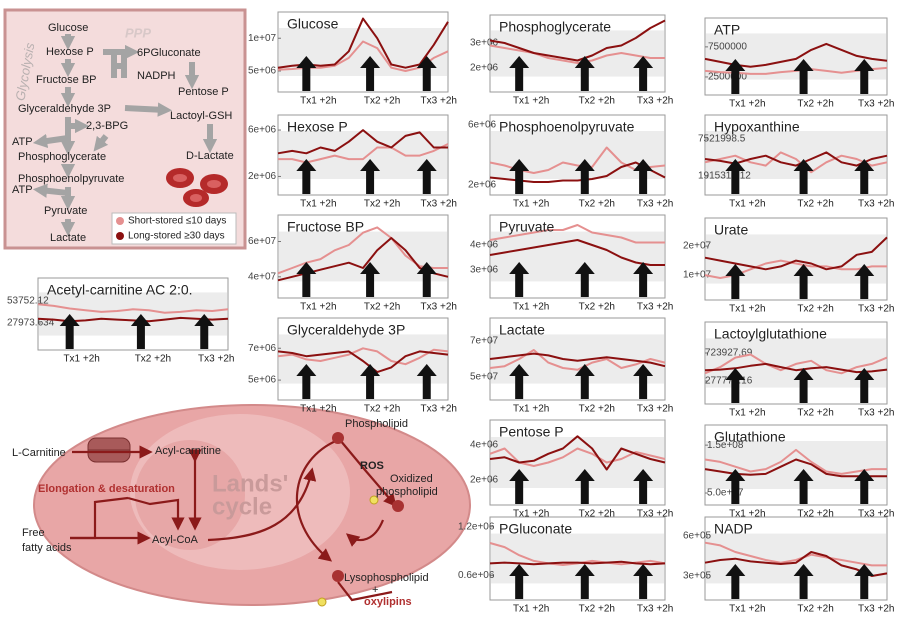  Describe the element at coordinates (484, 377) in the screenshot. I see `y-tick-label: 5e+07` at that location.